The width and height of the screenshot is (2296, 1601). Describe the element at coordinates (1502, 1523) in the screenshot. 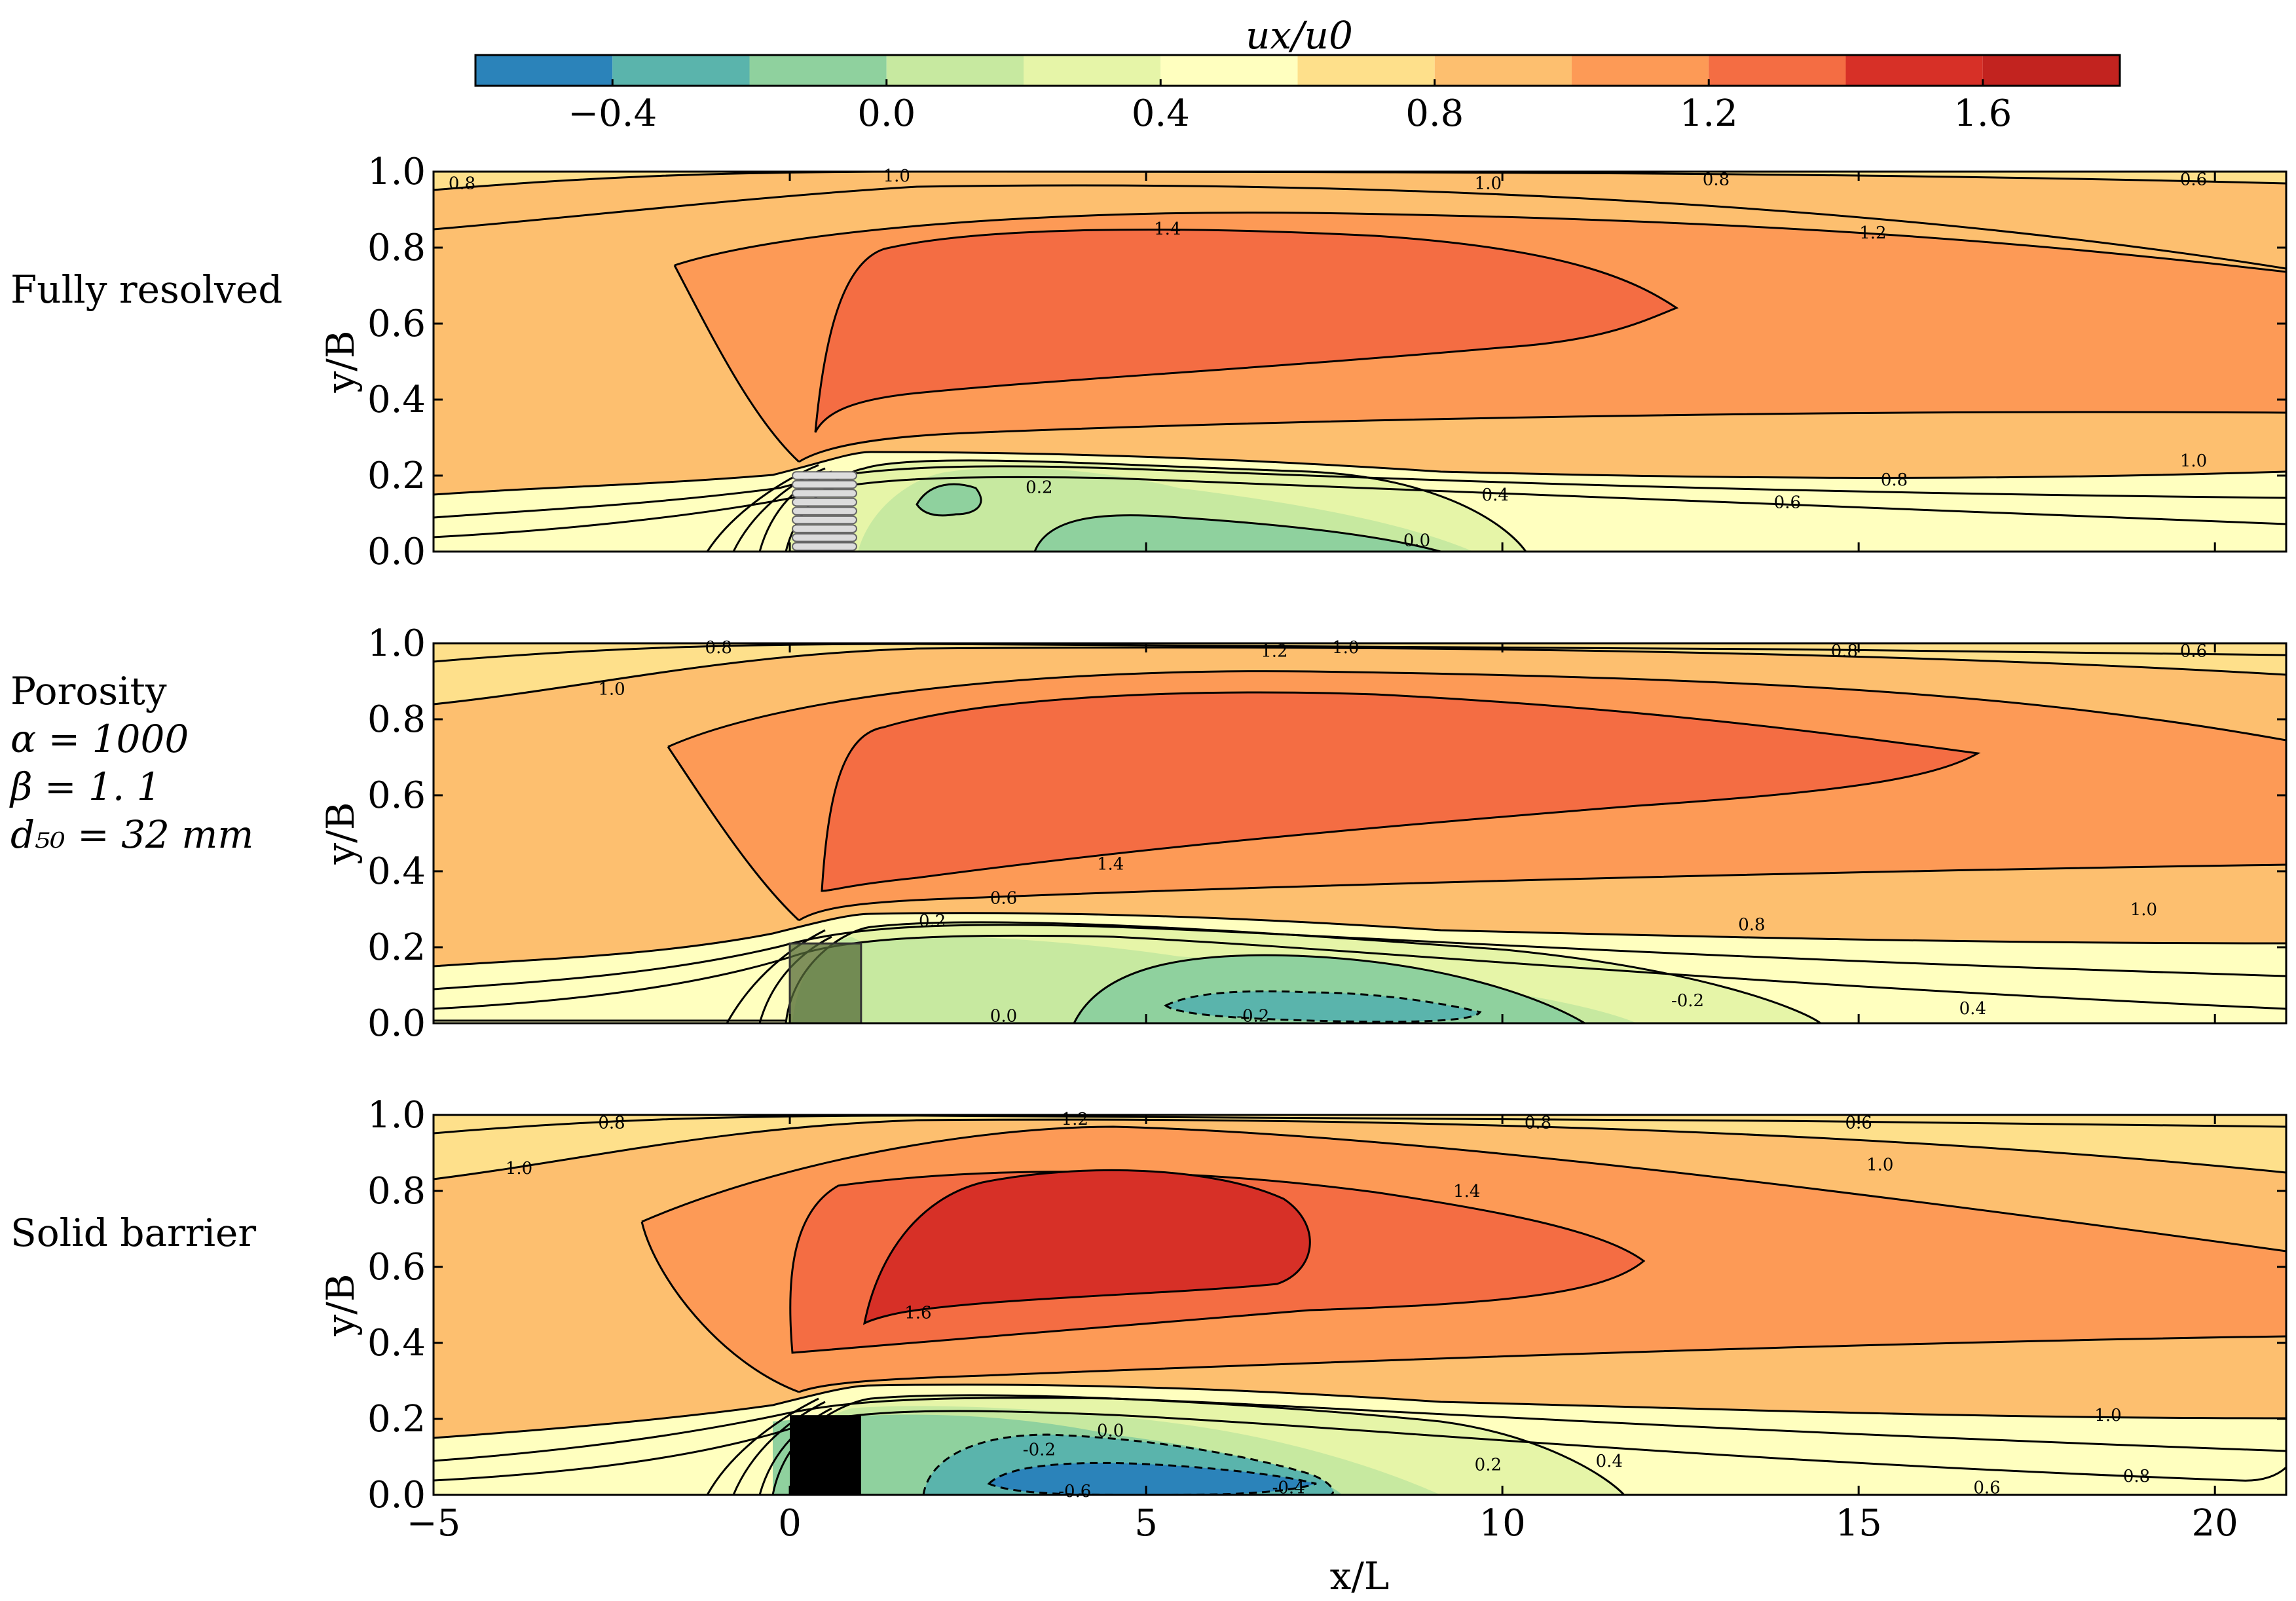

I see `x-tick-label: 10` at that location.